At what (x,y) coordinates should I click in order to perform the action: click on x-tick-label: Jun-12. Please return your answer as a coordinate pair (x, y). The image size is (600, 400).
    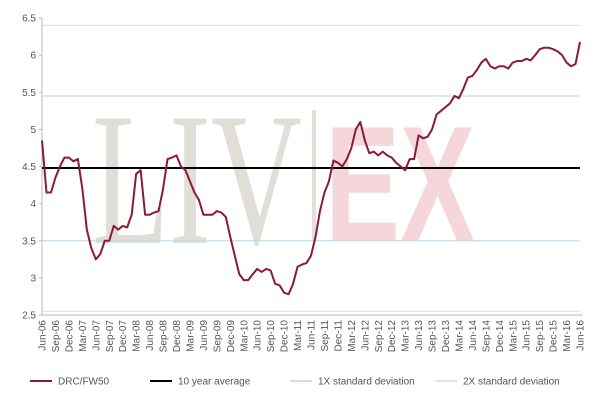
    Looking at the image, I should click on (365, 335).